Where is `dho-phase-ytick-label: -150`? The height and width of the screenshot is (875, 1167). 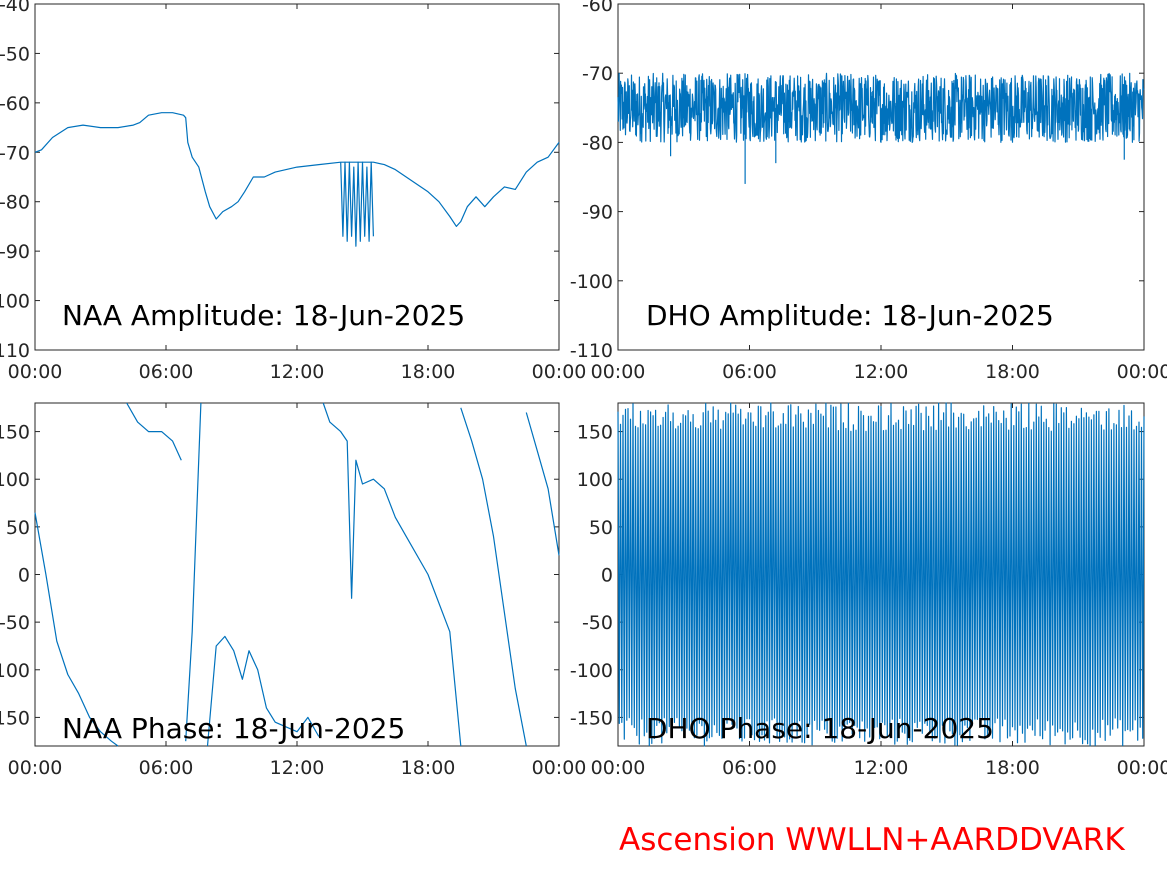 dho-phase-ytick-label: -150 is located at coordinates (591, 718).